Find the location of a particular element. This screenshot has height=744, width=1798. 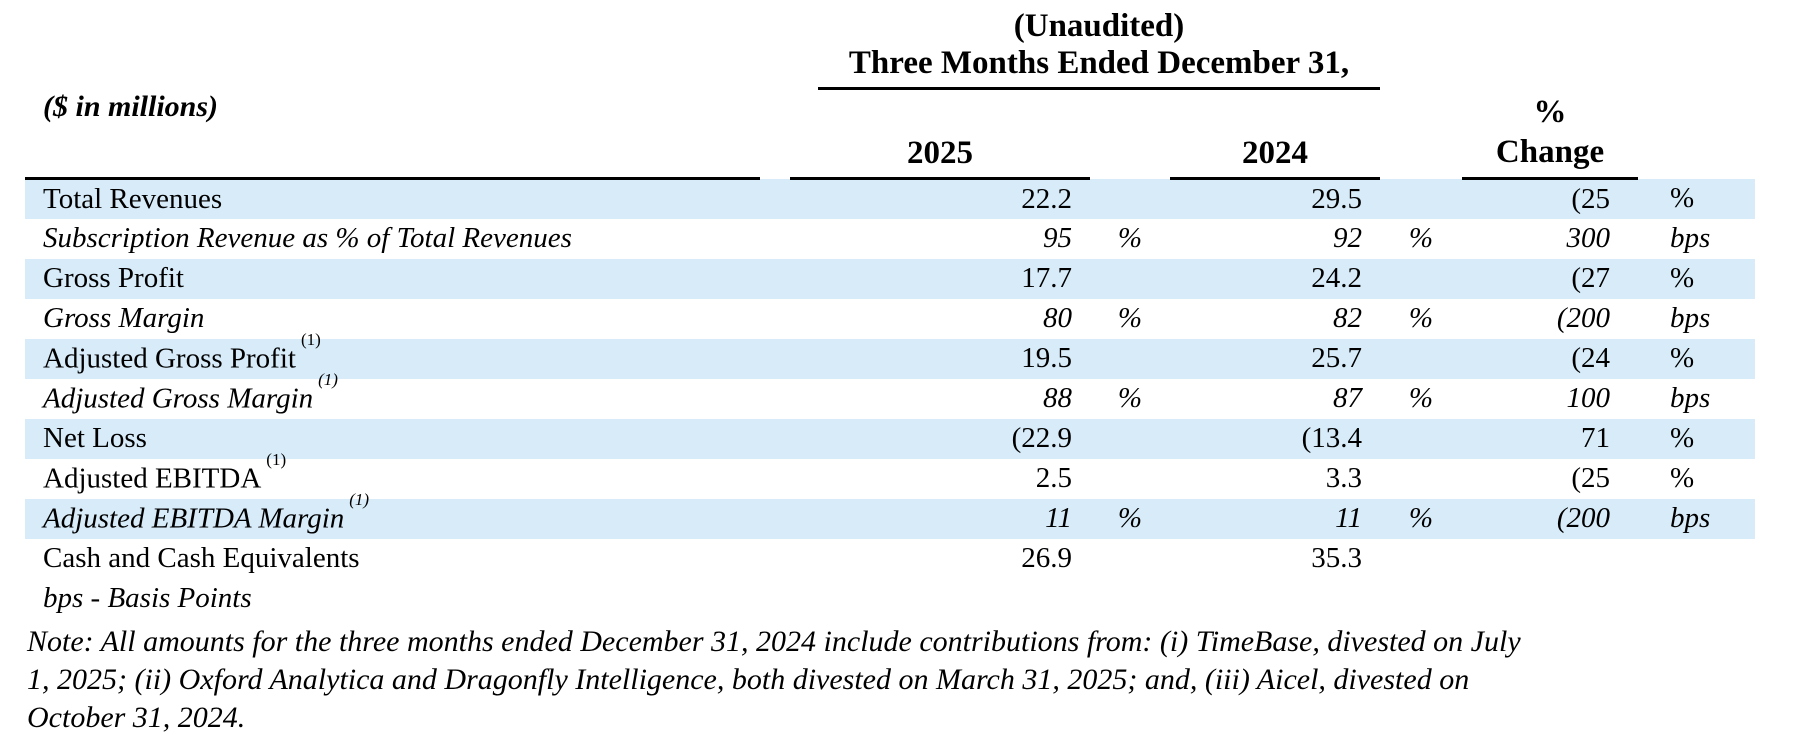

row-label: Adjusted EBITDA(1) is located at coordinates (392, 474).